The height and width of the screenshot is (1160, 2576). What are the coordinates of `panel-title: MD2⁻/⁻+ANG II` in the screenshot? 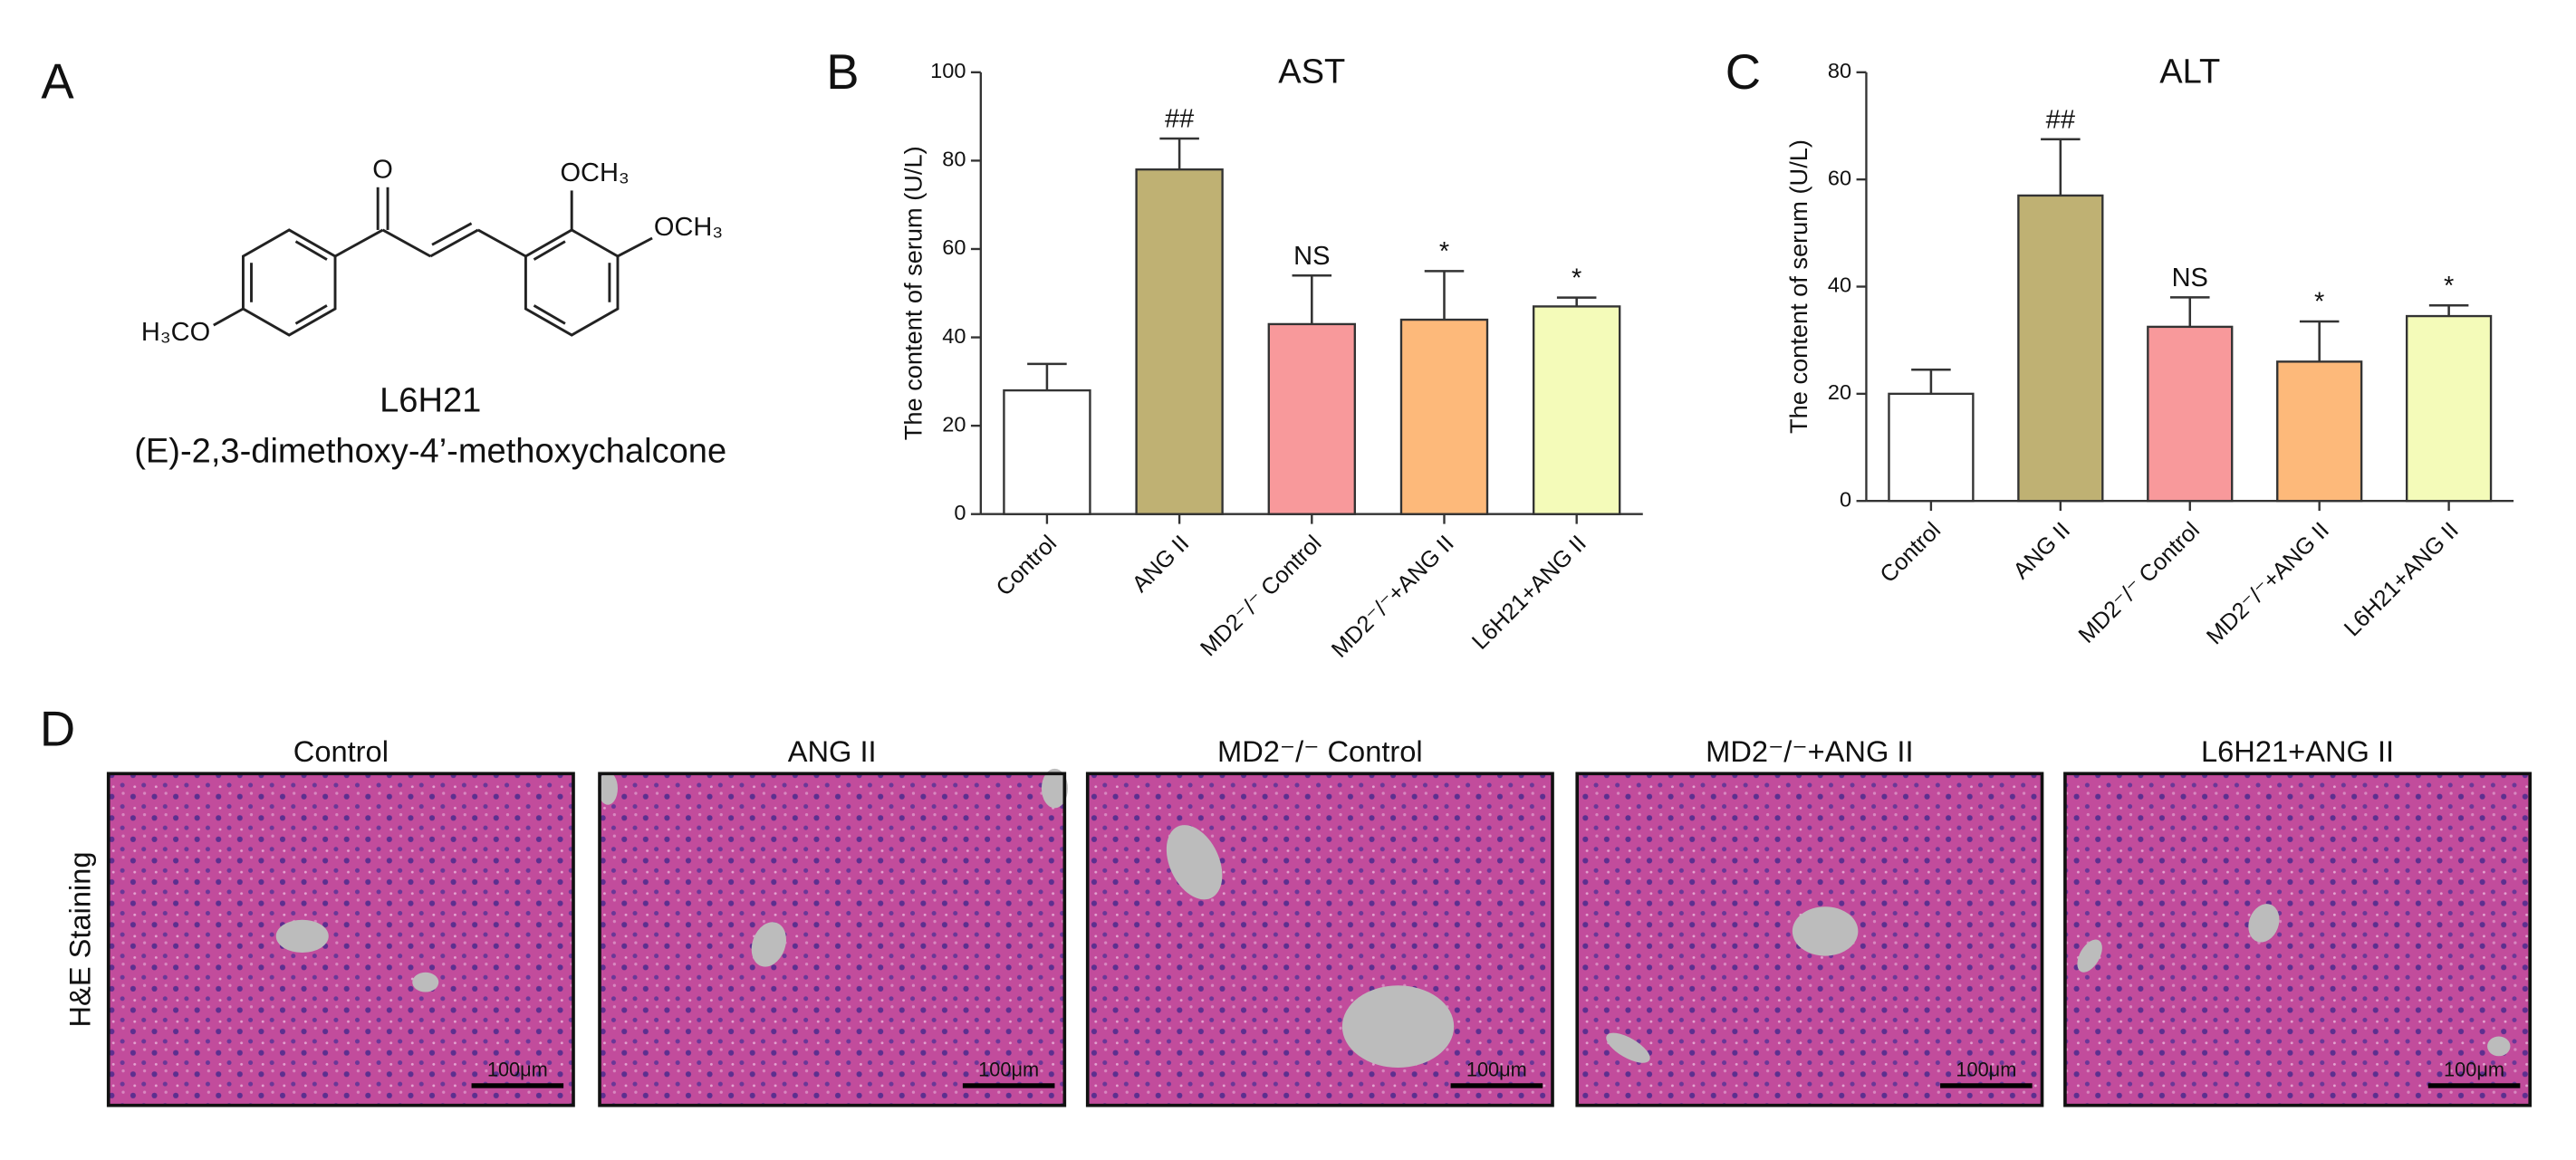 It's located at (1809, 751).